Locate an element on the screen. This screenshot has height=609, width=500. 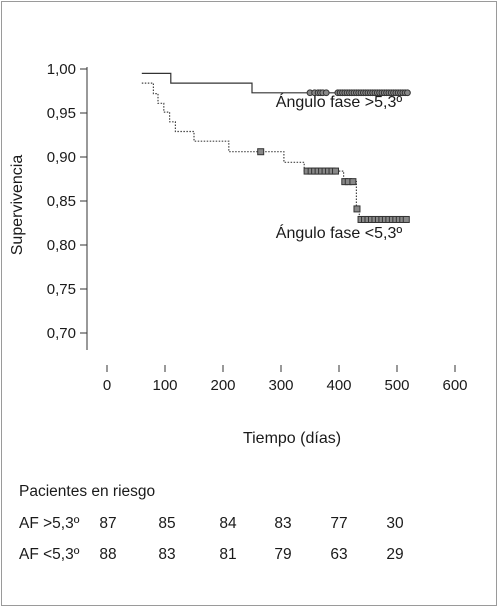
risk-value: 63 is located at coordinates (338, 554).